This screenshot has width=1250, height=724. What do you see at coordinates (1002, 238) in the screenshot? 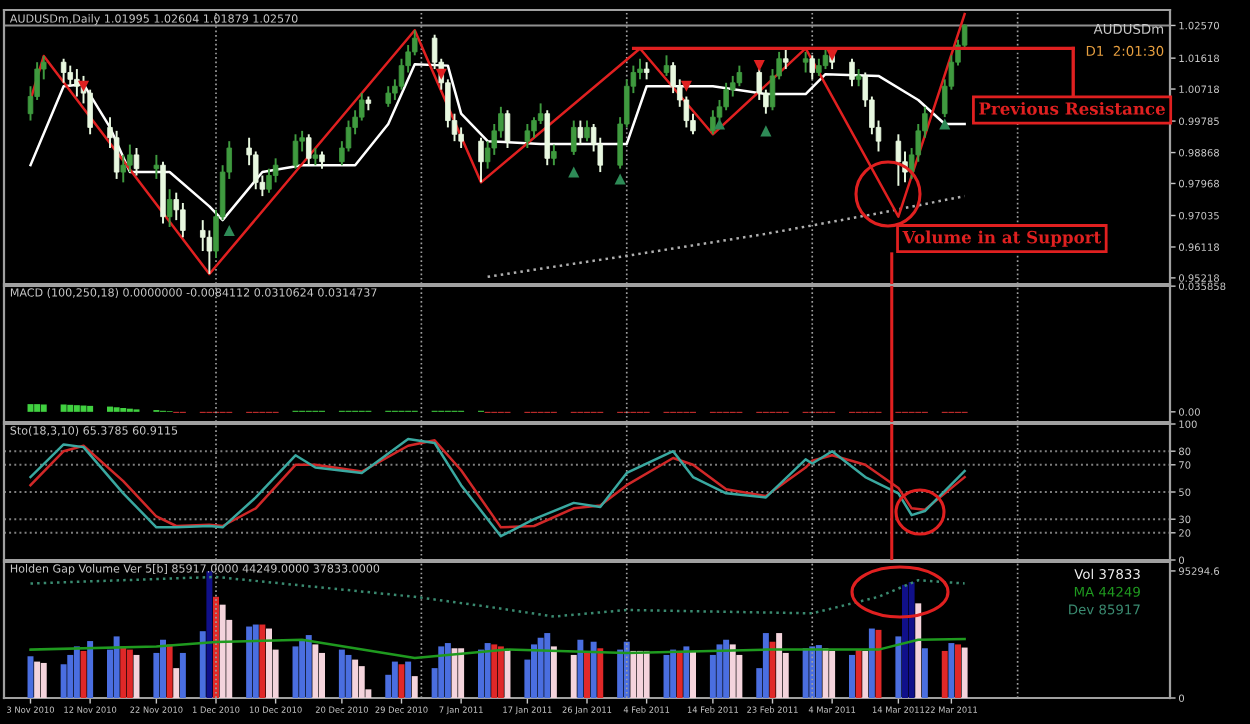
I see `annotation: Volume in at Support` at bounding box center [1002, 238].